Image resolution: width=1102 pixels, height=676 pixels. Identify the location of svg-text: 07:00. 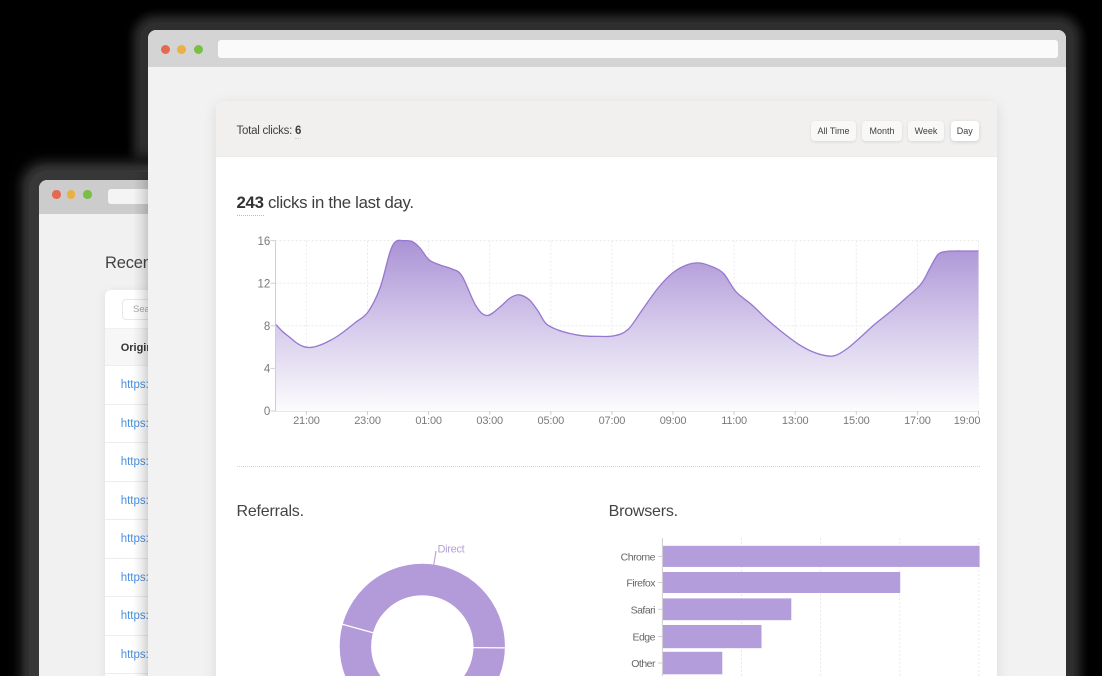
(612, 421).